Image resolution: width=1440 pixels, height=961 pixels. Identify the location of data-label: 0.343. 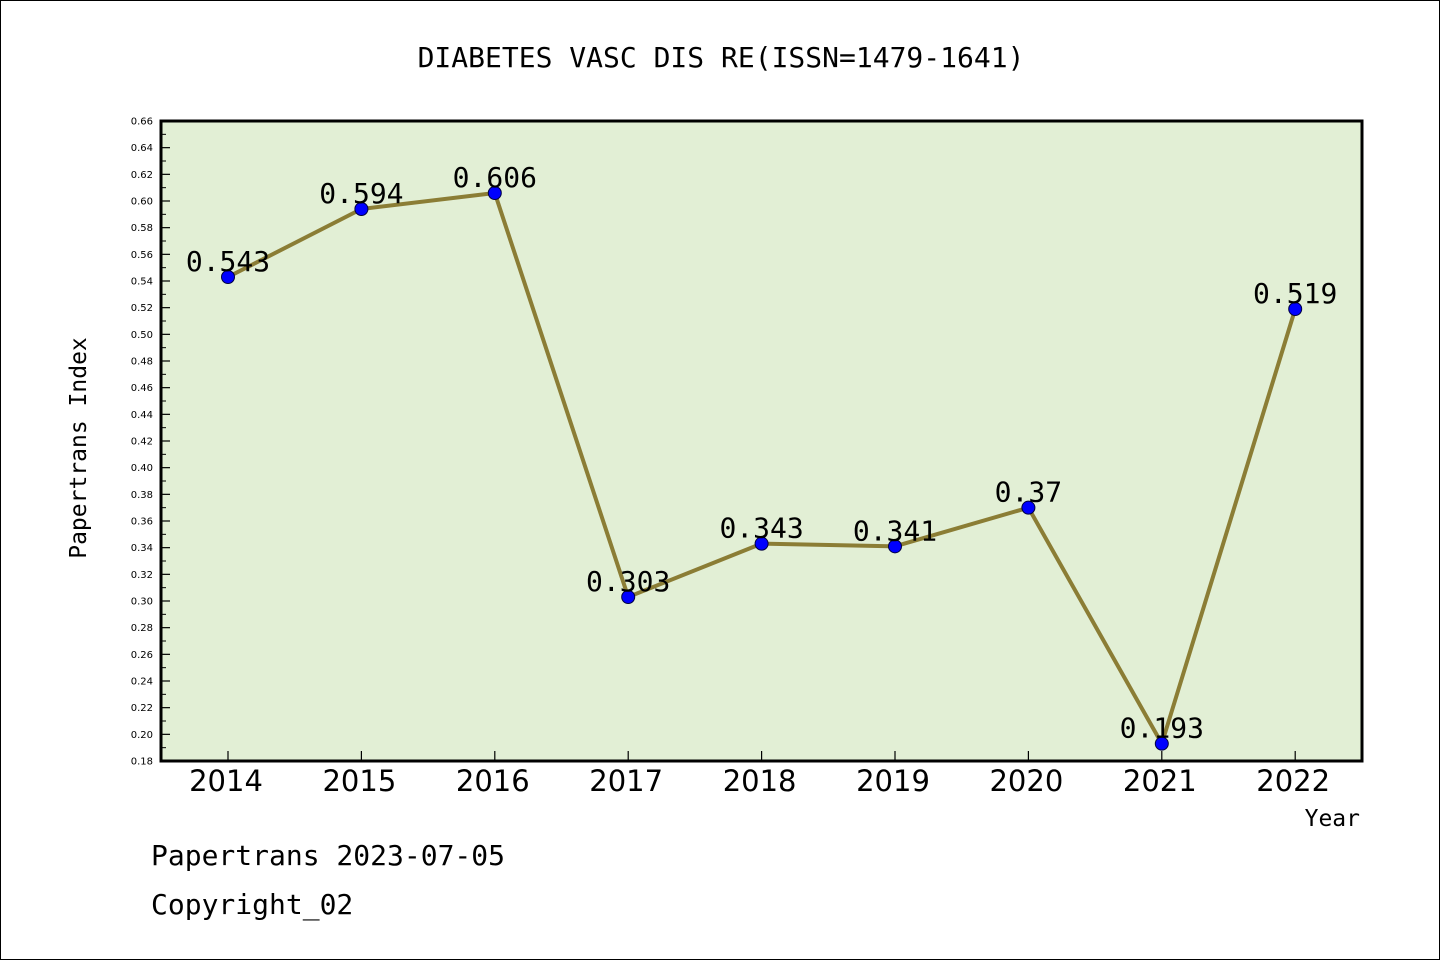
(761, 528).